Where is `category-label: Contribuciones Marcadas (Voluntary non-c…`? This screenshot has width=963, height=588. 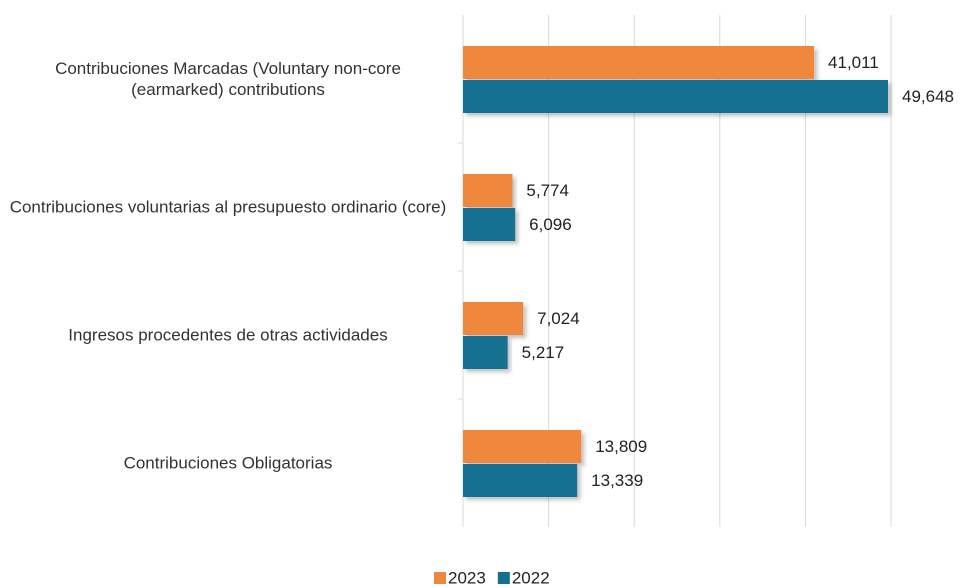
category-label: Contribuciones Marcadas (Voluntary non-c… is located at coordinates (228, 79).